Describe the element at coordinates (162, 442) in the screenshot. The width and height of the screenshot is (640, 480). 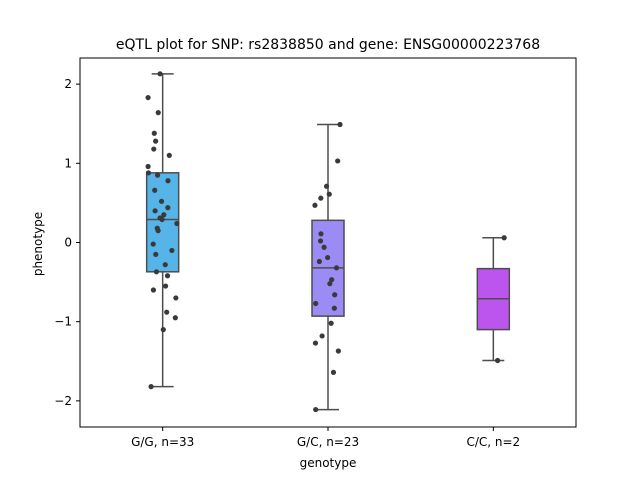
I see `x-tick-label: G/G, n=33` at that location.